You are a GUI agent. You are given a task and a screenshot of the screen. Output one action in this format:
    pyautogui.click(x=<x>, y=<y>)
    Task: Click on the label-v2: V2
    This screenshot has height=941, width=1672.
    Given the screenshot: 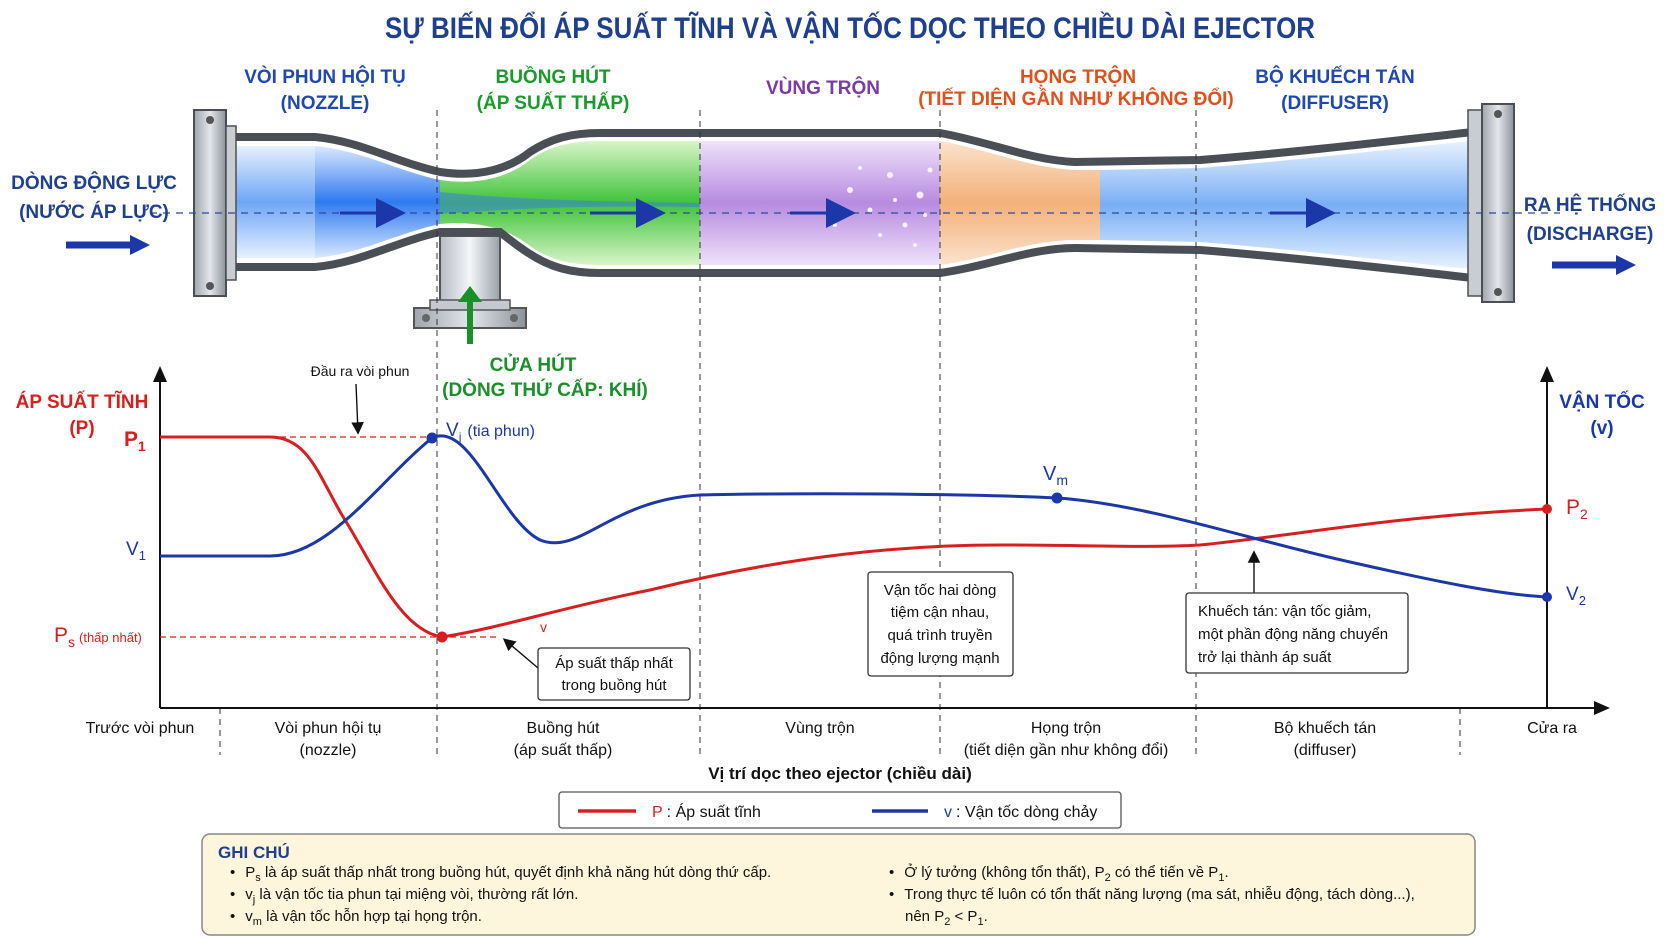 What is the action you would take?
    pyautogui.click(x=1576, y=596)
    